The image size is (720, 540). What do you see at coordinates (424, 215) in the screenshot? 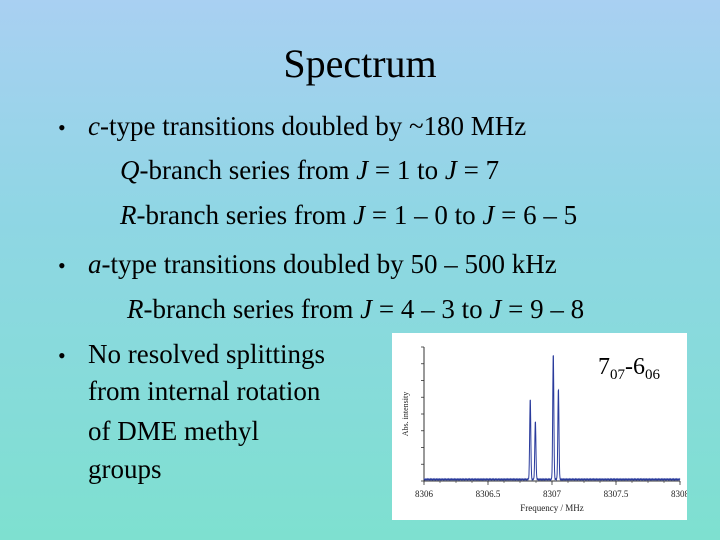
I see `text-span: = 1 – 0 to` at bounding box center [424, 215].